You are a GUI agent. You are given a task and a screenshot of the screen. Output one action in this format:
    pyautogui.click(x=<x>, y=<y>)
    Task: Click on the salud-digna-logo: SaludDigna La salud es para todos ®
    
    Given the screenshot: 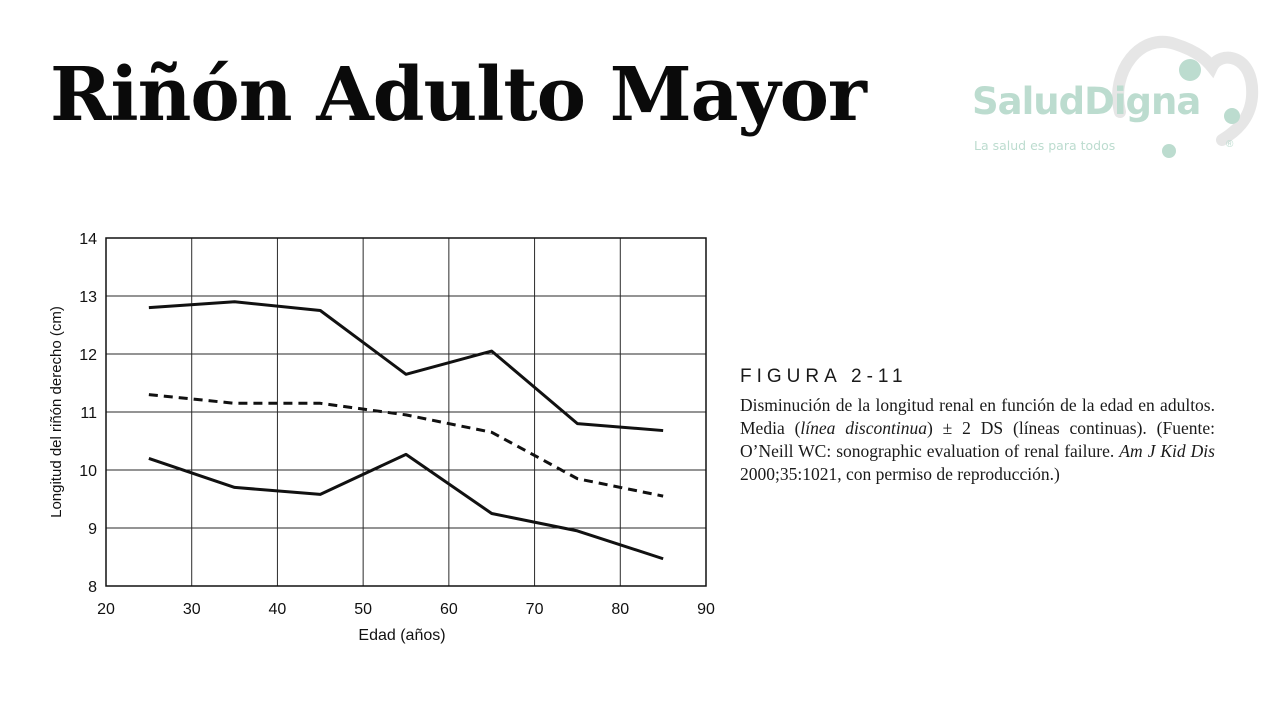 What is the action you would take?
    pyautogui.click(x=1110, y=102)
    